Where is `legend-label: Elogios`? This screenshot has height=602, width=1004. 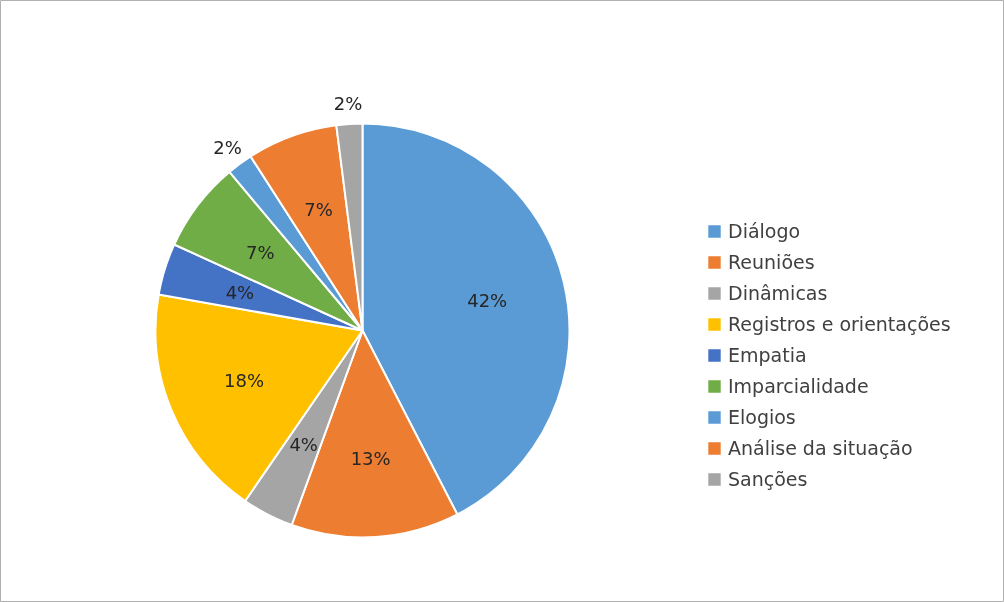 legend-label: Elogios is located at coordinates (762, 417).